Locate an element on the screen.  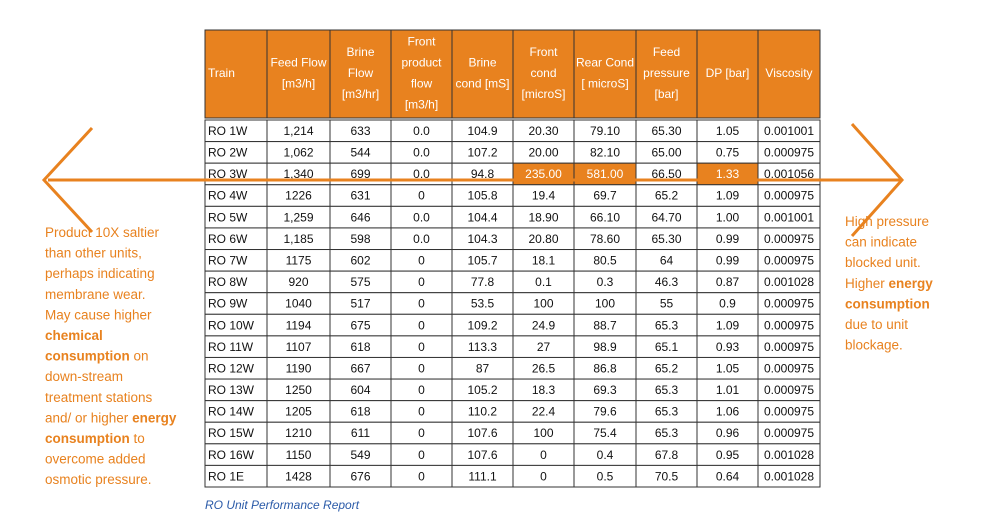
note-line: perhaps indicating is located at coordinates (100, 273).